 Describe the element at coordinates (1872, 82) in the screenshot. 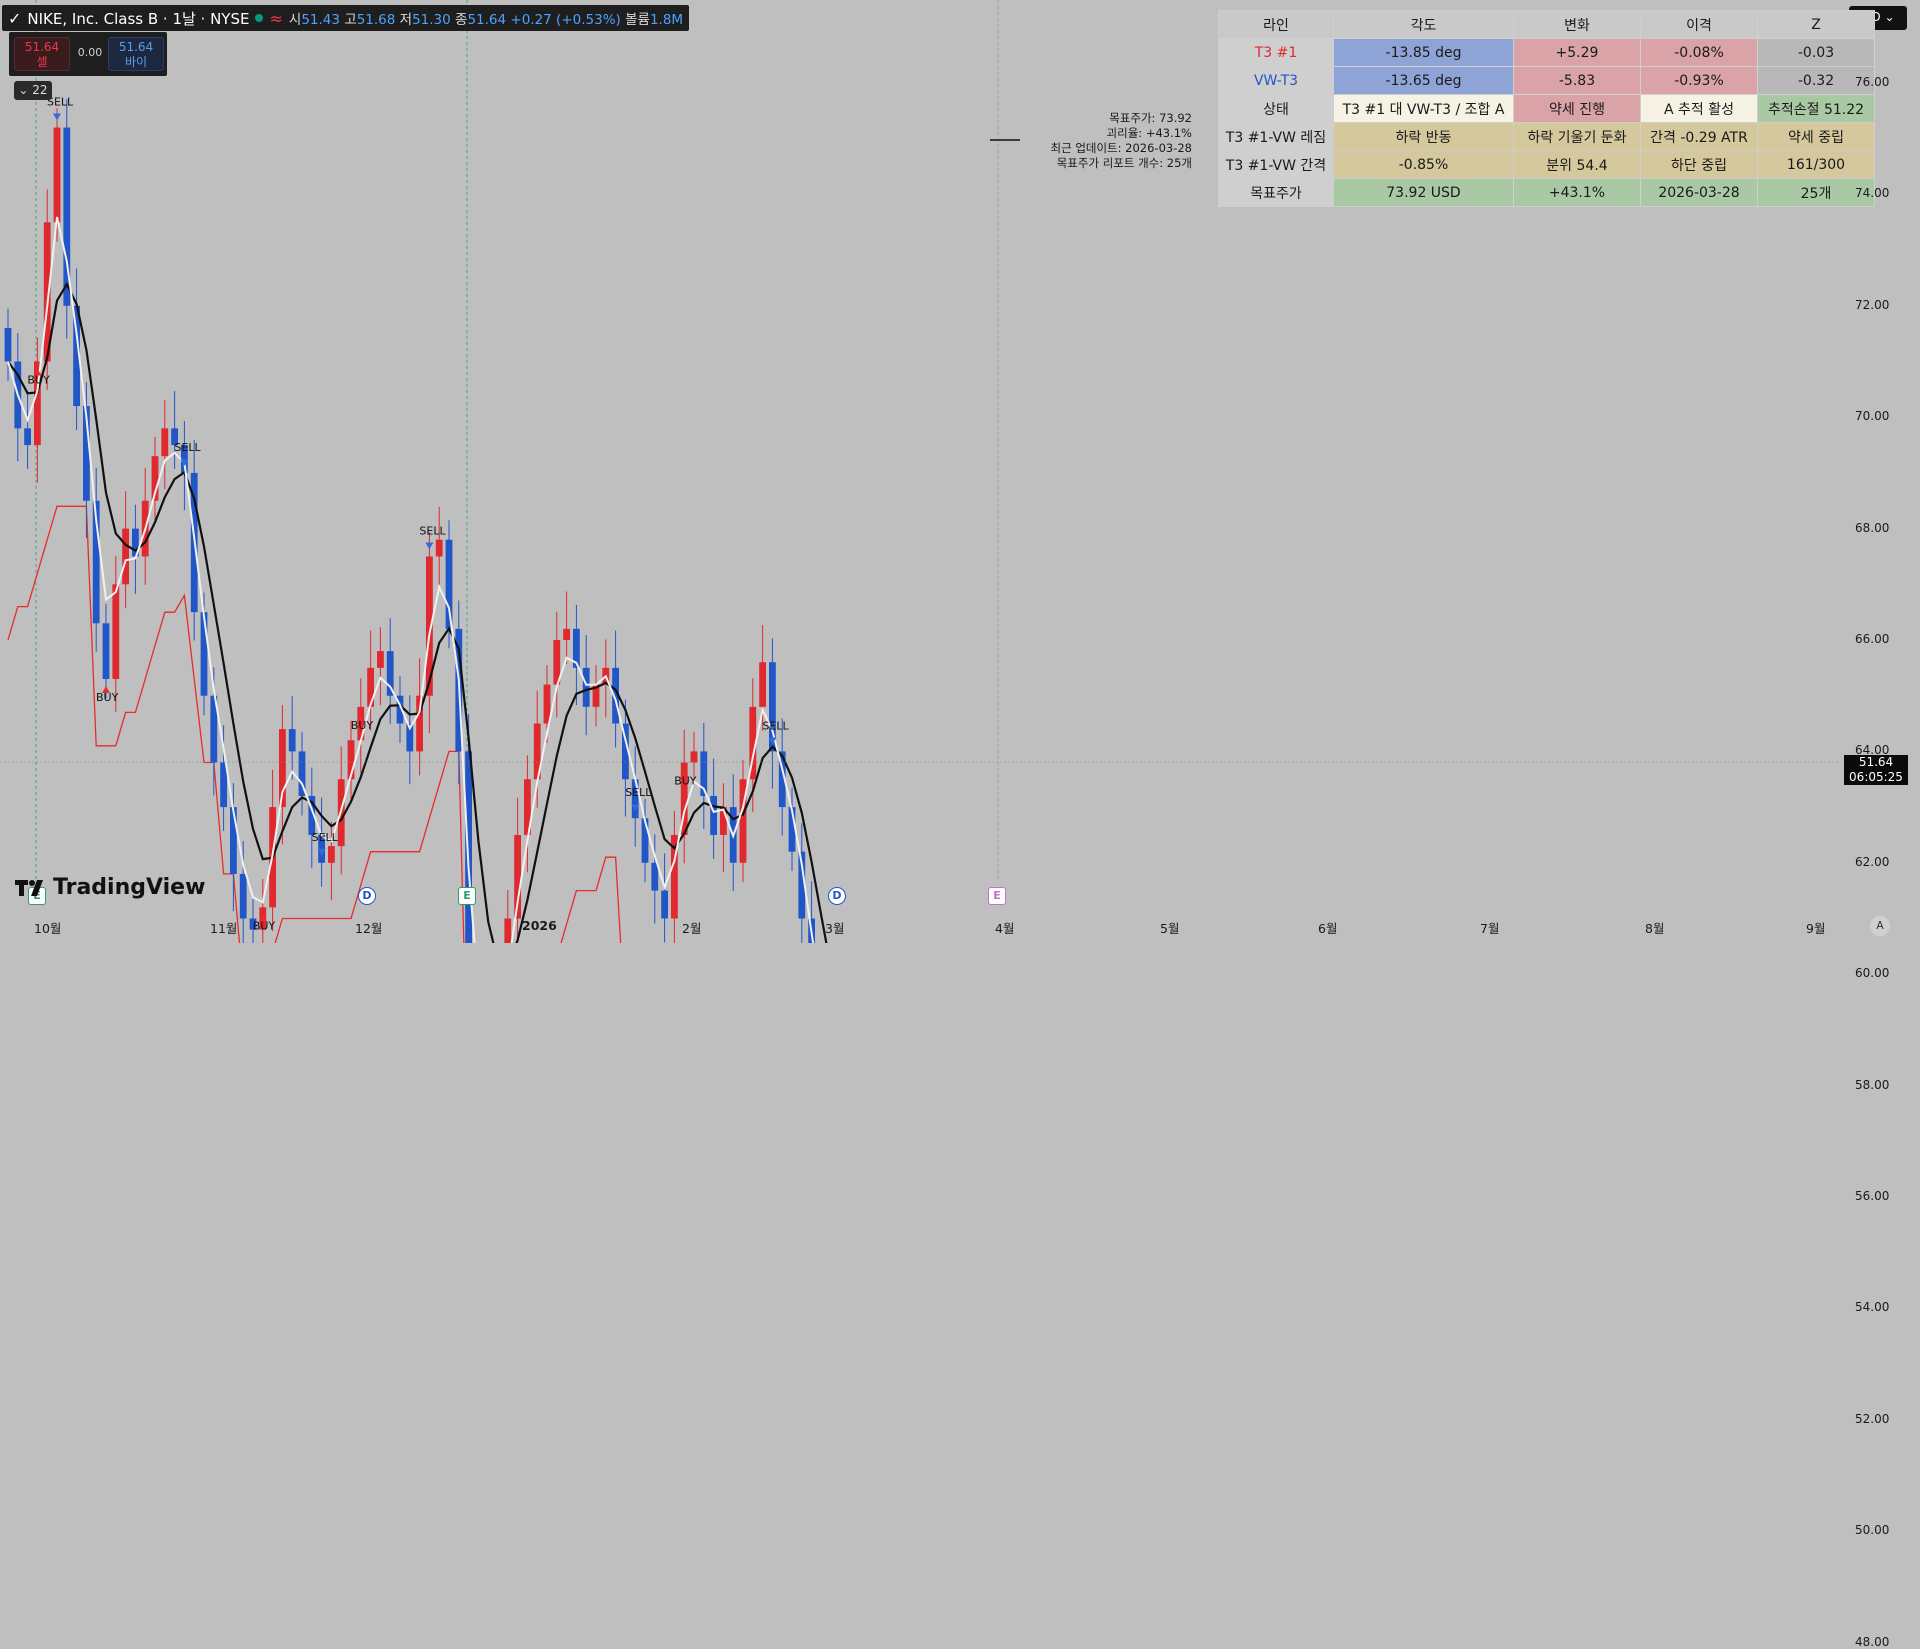

I see `price-tick-label: 76.00` at that location.